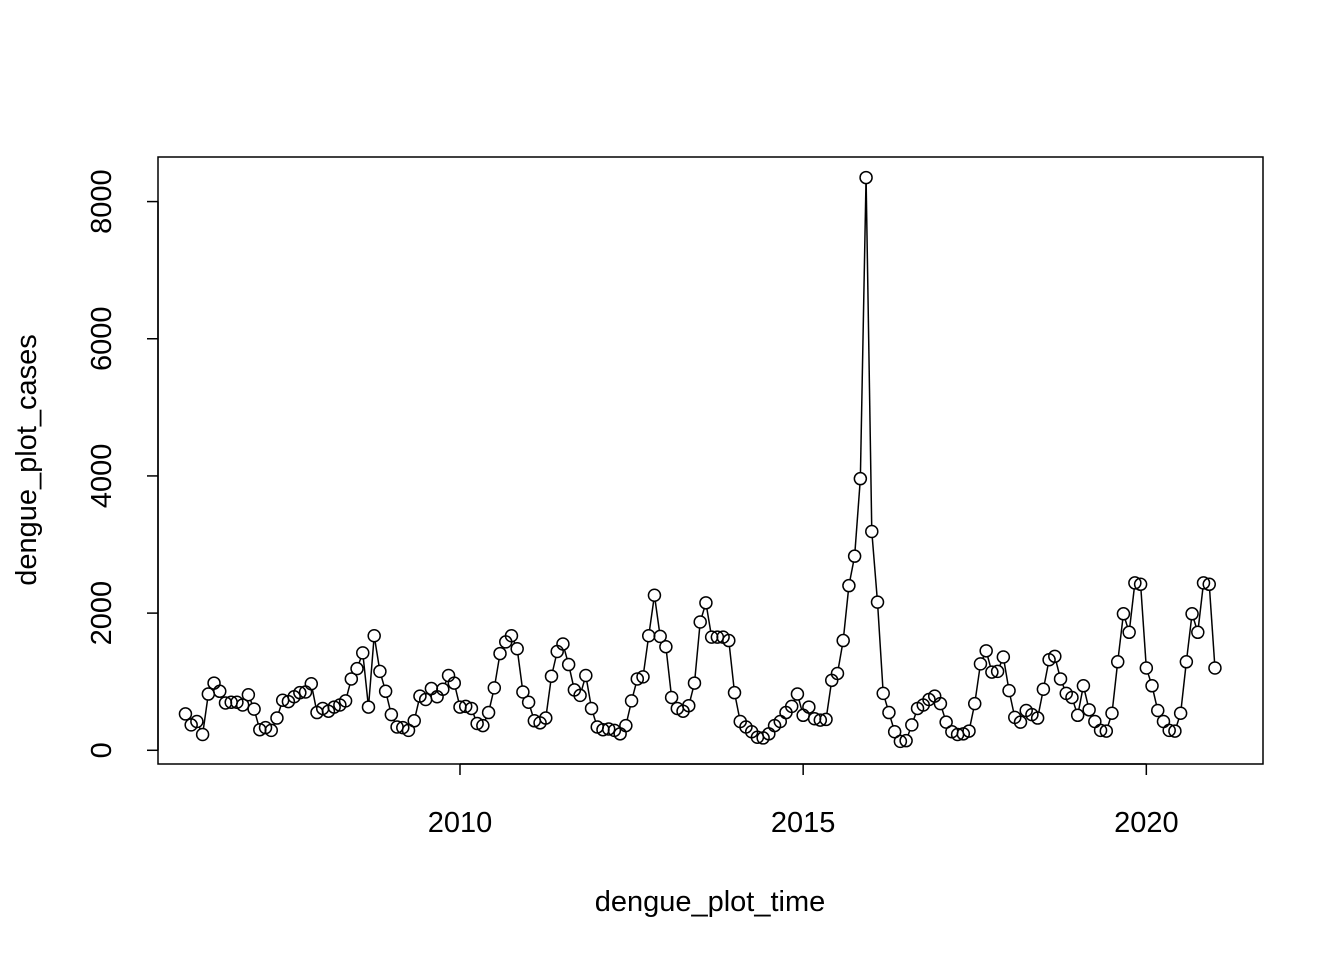 The width and height of the screenshot is (1344, 960). What do you see at coordinates (102, 201) in the screenshot?
I see `y-tick-label: 8000` at bounding box center [102, 201].